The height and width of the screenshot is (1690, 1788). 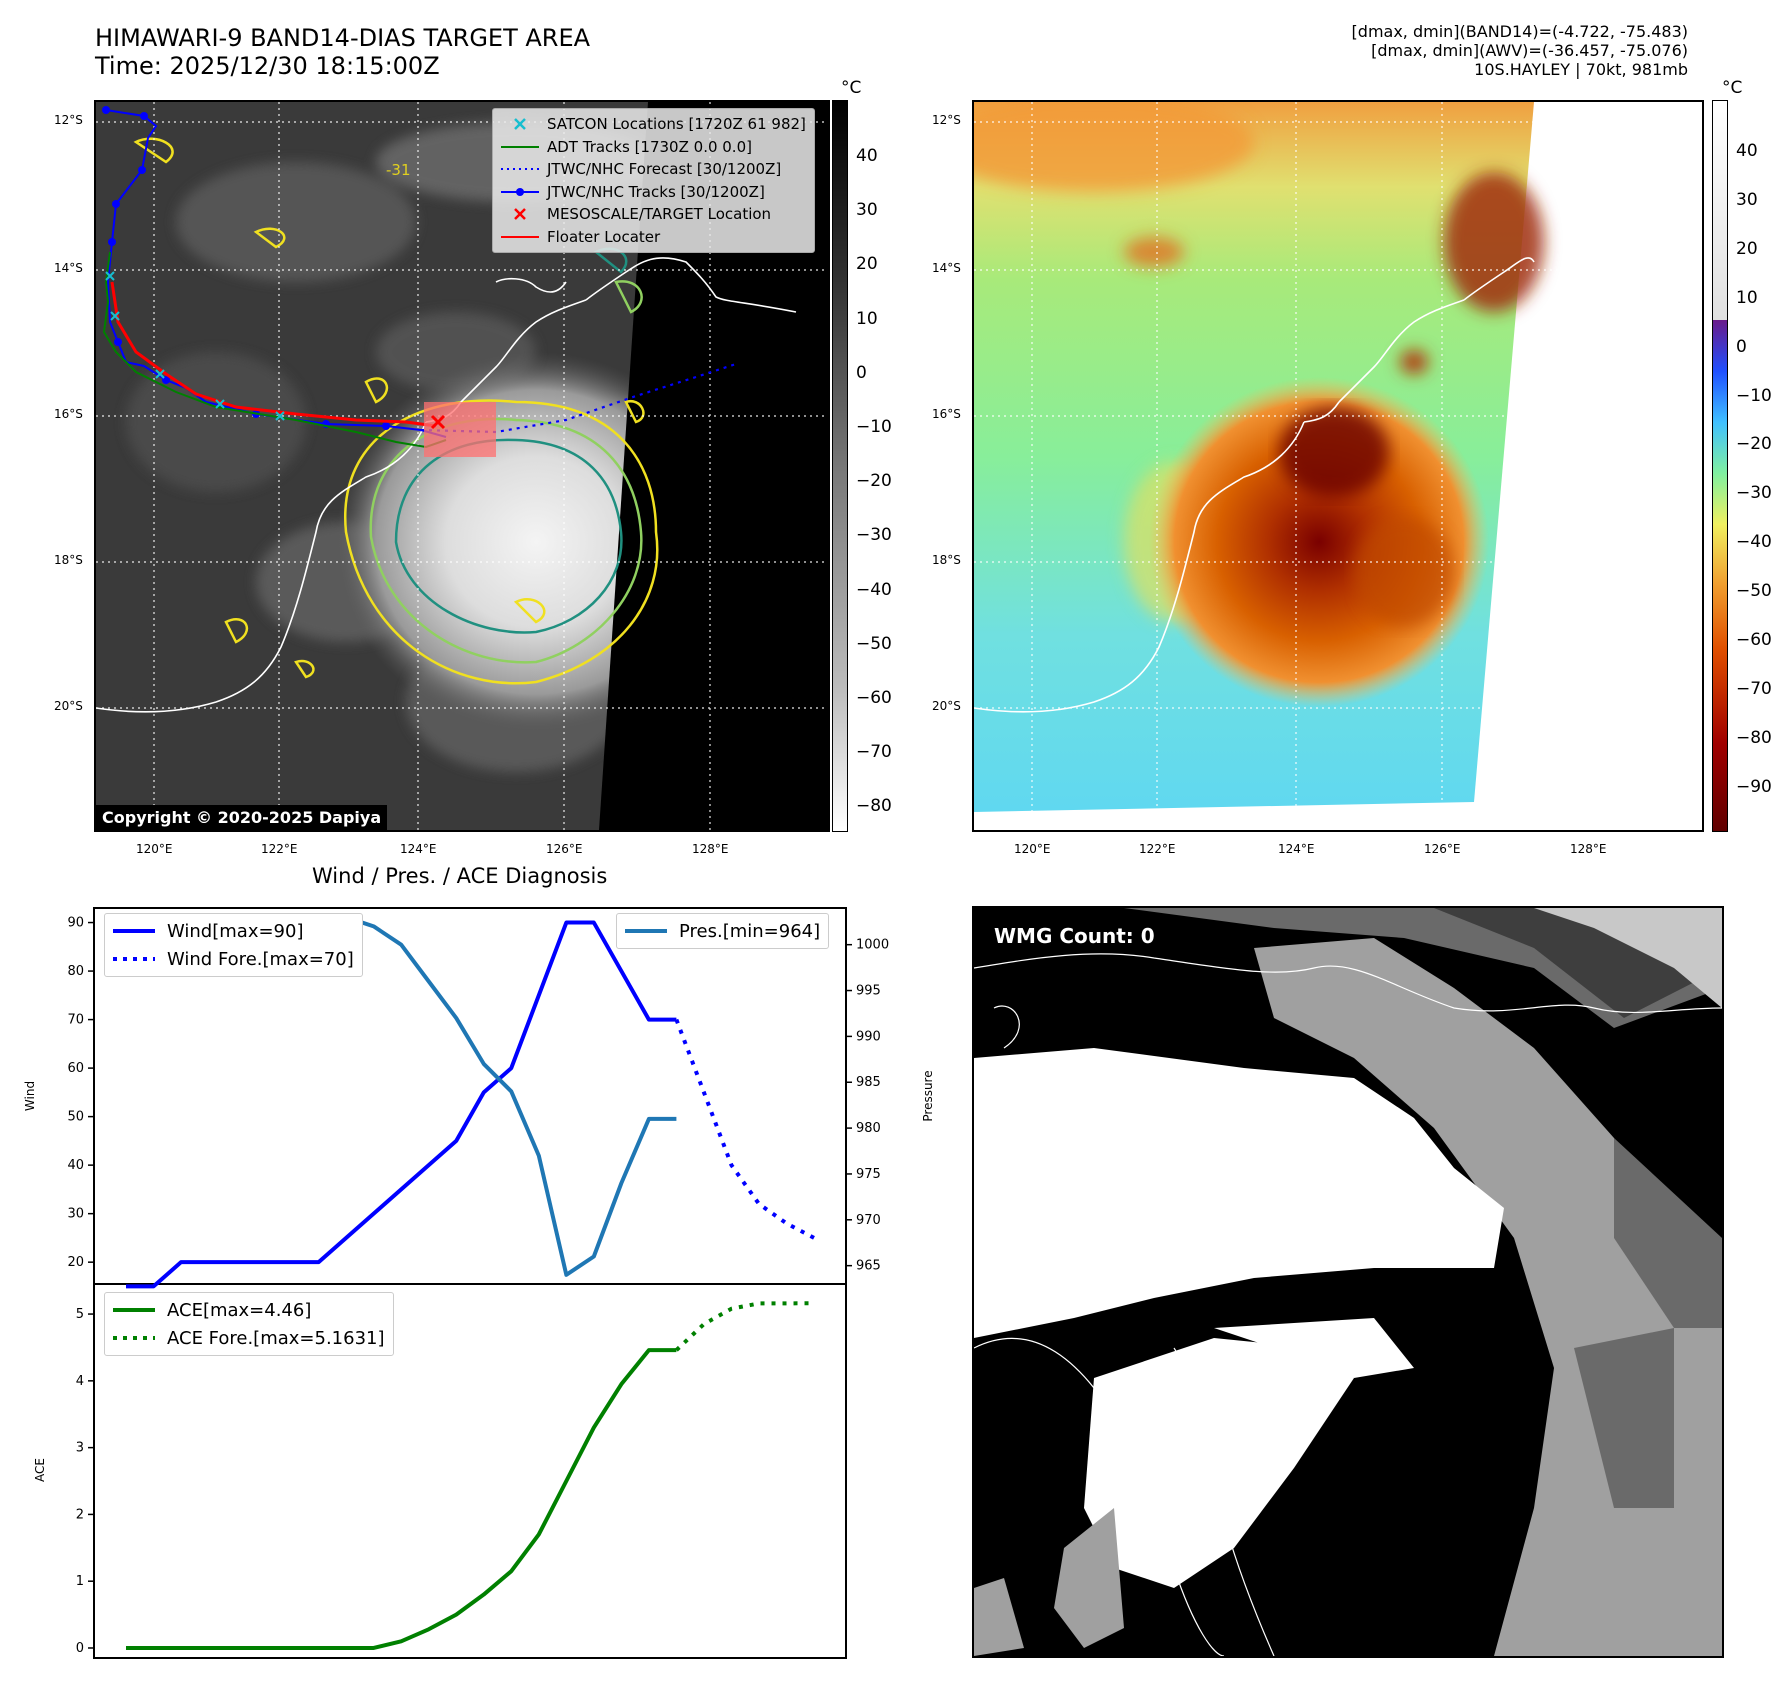 What do you see at coordinates (868, 1220) in the screenshot?
I see `pressure-tick-label: 970` at bounding box center [868, 1220].